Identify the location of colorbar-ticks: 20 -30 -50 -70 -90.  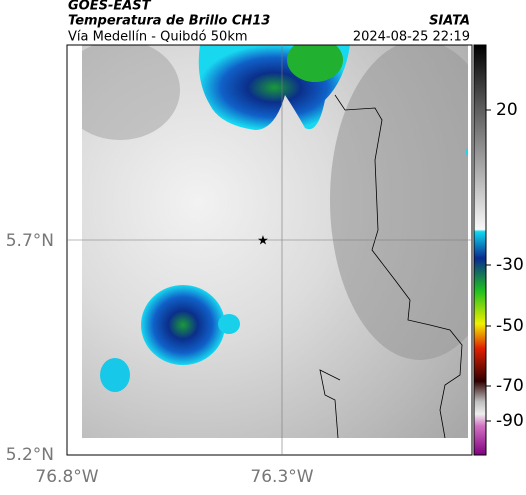
(505, 265).